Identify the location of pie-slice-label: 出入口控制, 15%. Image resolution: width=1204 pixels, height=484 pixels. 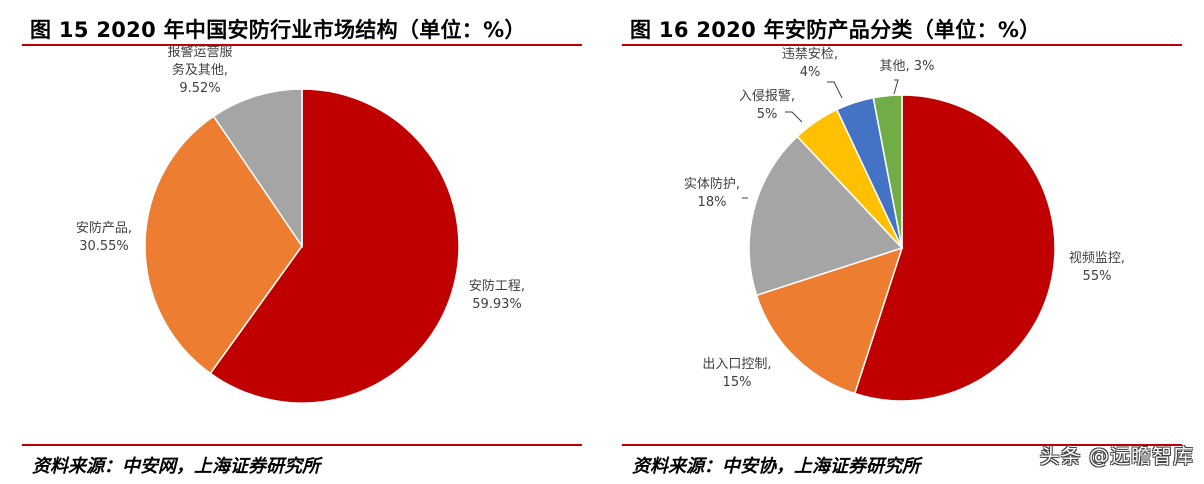
(736, 373).